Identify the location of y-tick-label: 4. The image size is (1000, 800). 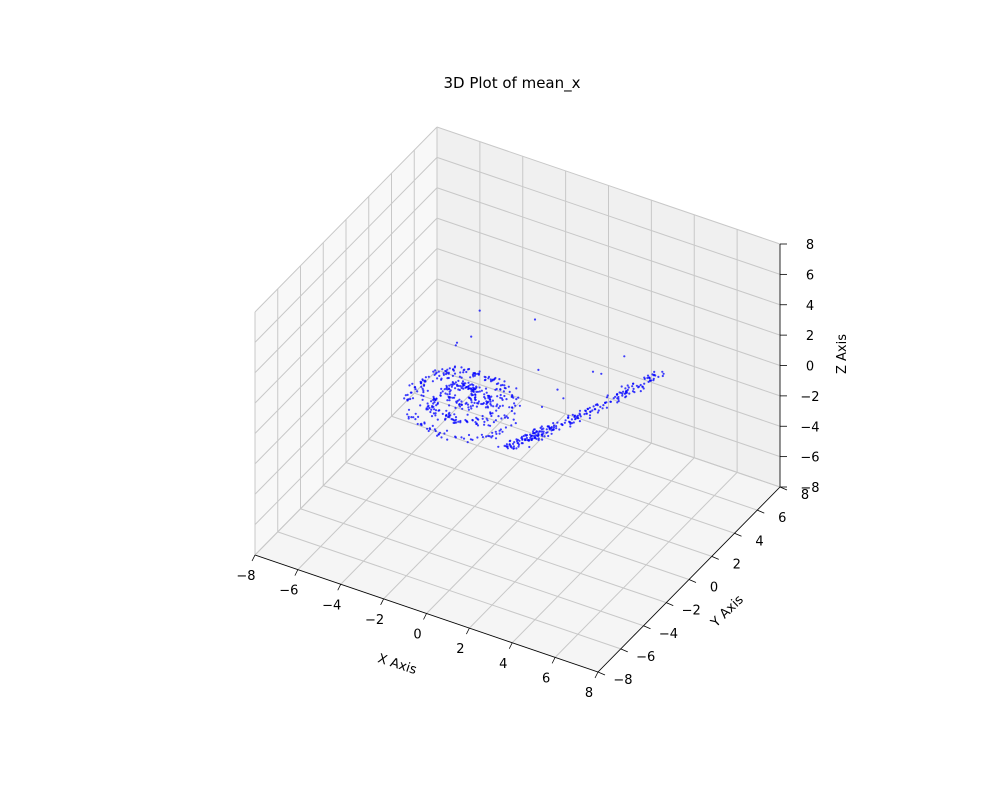
(759, 541).